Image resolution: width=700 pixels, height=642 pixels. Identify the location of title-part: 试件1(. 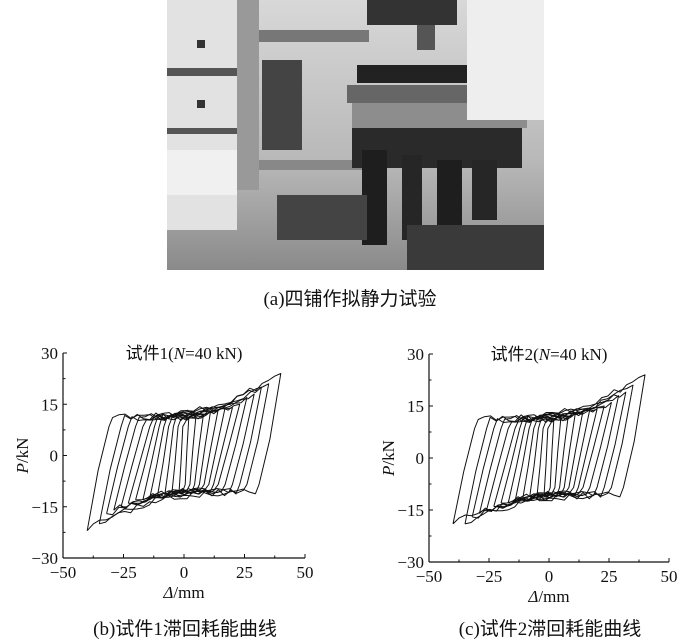
(150, 353).